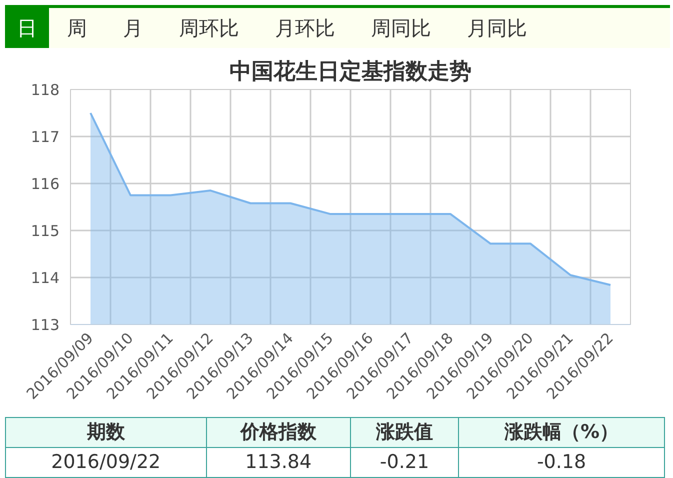  I want to click on text: 2016/09/22, so click(106, 463).